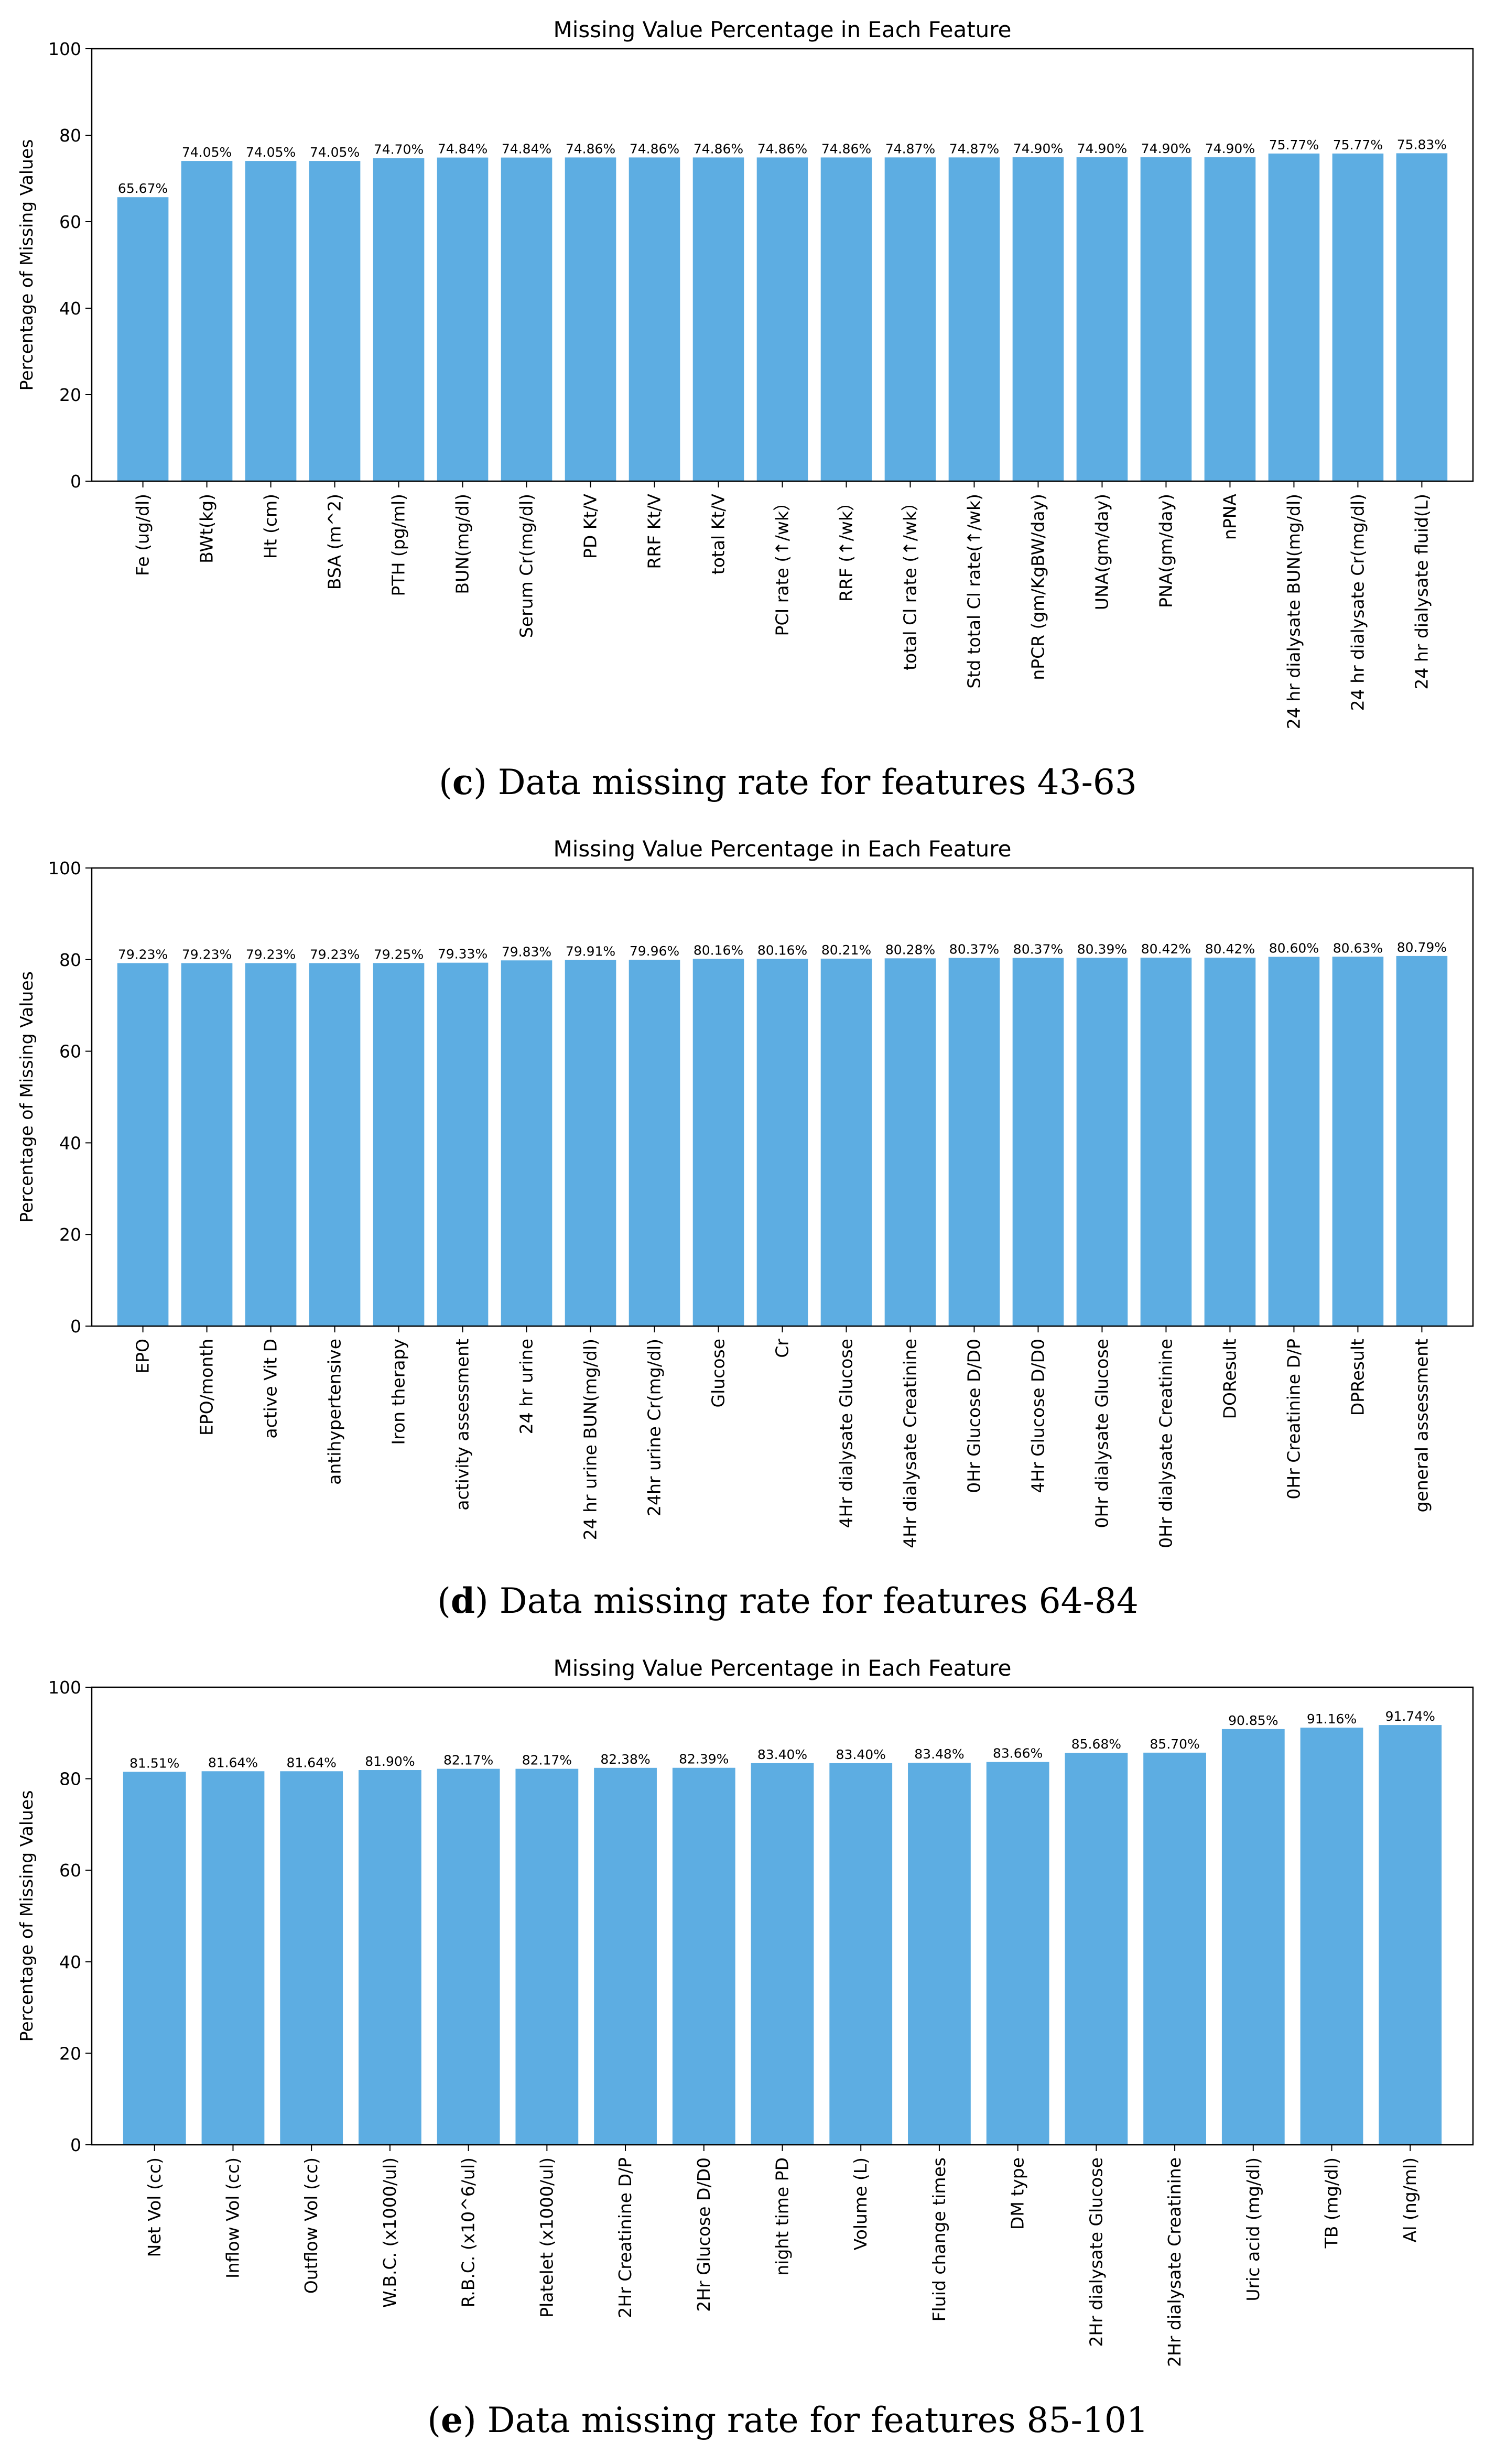  Describe the element at coordinates (143, 1356) in the screenshot. I see `x-tick-label: EPO` at that location.